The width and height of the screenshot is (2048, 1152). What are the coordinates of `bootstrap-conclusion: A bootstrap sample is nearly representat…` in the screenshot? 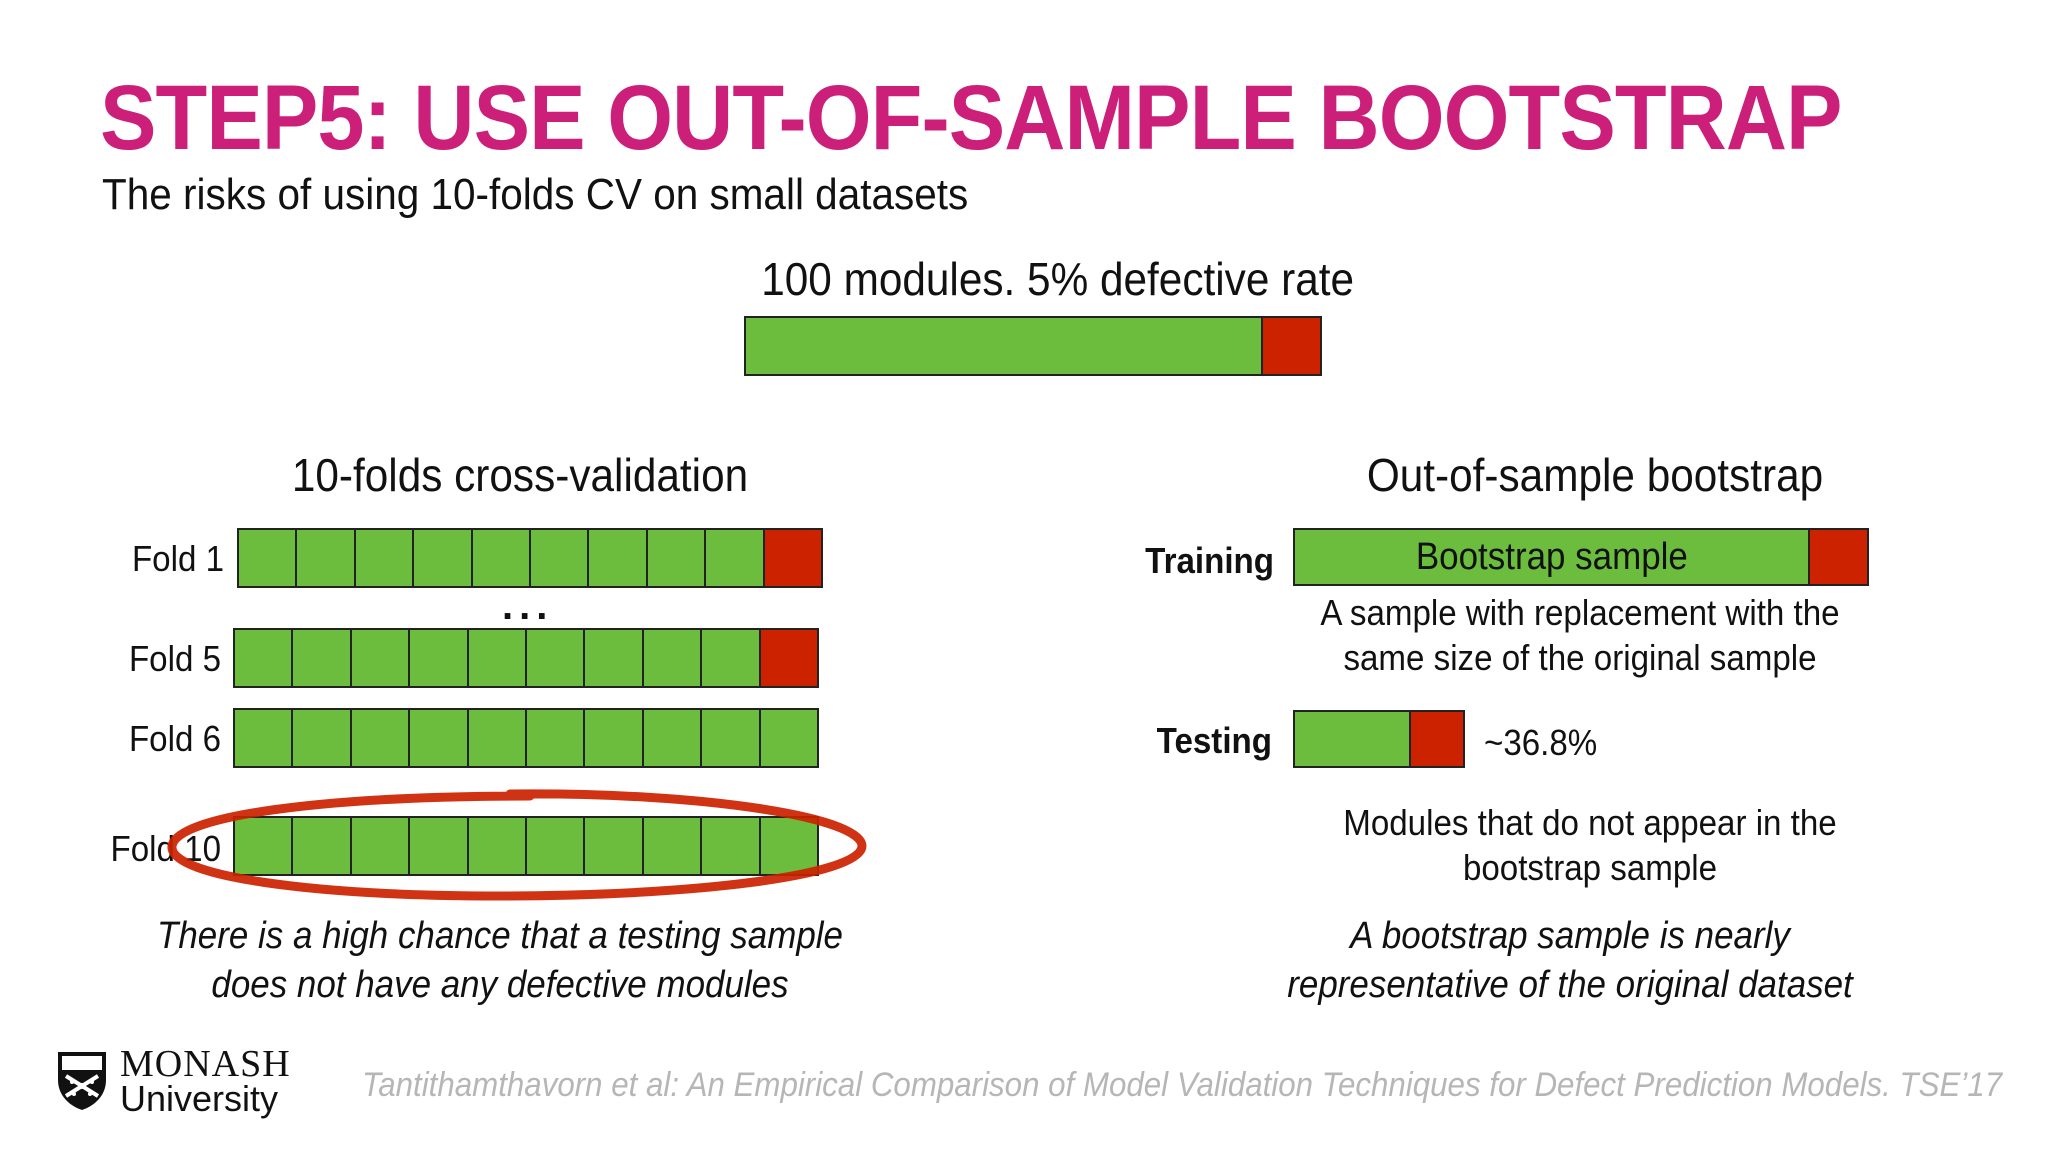 It's located at (1570, 961).